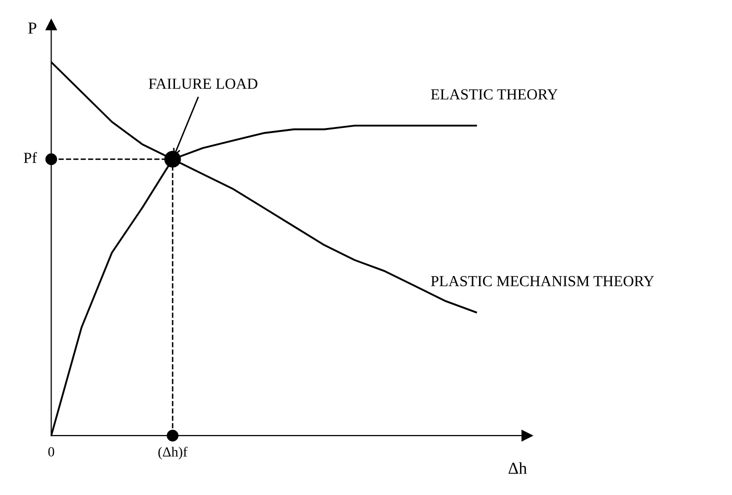 This screenshot has height=495, width=732. What do you see at coordinates (494, 94) in the screenshot?
I see `series-label: ELASTIC THEORY` at bounding box center [494, 94].